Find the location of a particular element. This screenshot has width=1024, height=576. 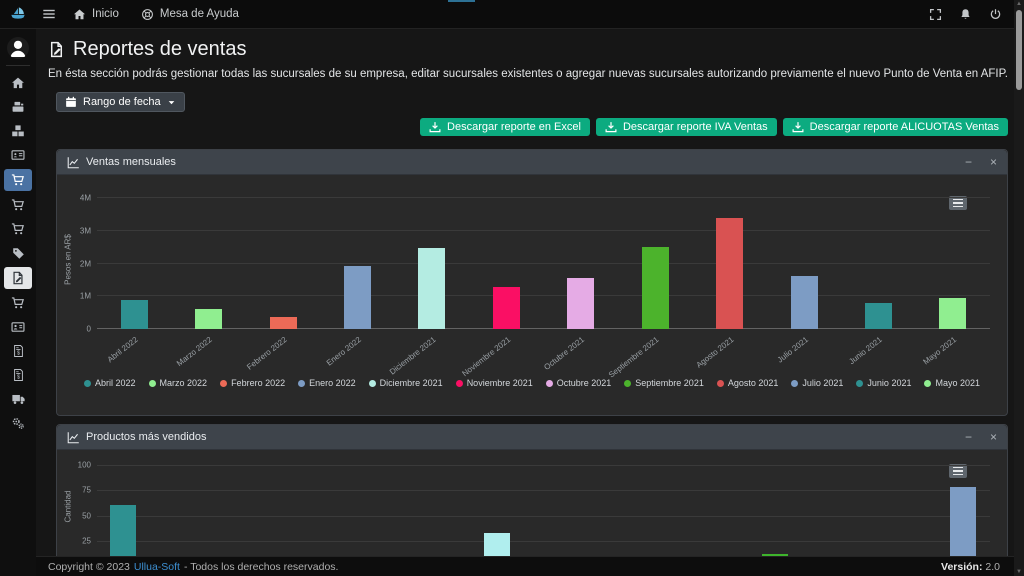

sidebar-item-truck is located at coordinates (18, 399).